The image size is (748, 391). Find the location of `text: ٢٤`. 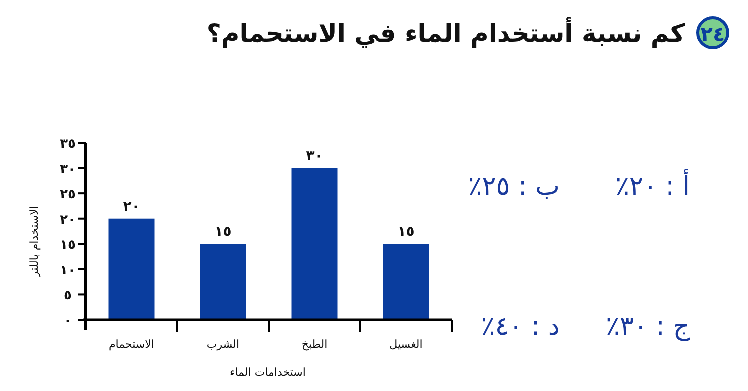

text: ٢٤ is located at coordinates (713, 34).